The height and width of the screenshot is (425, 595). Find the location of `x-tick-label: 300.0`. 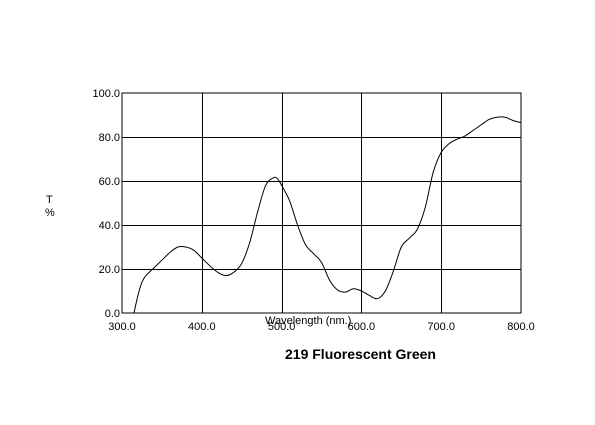

x-tick-label: 300.0 is located at coordinates (122, 327).